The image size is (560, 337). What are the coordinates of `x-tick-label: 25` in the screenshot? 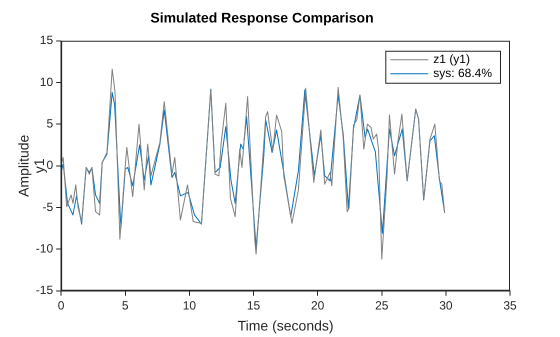 It's located at (382, 305).